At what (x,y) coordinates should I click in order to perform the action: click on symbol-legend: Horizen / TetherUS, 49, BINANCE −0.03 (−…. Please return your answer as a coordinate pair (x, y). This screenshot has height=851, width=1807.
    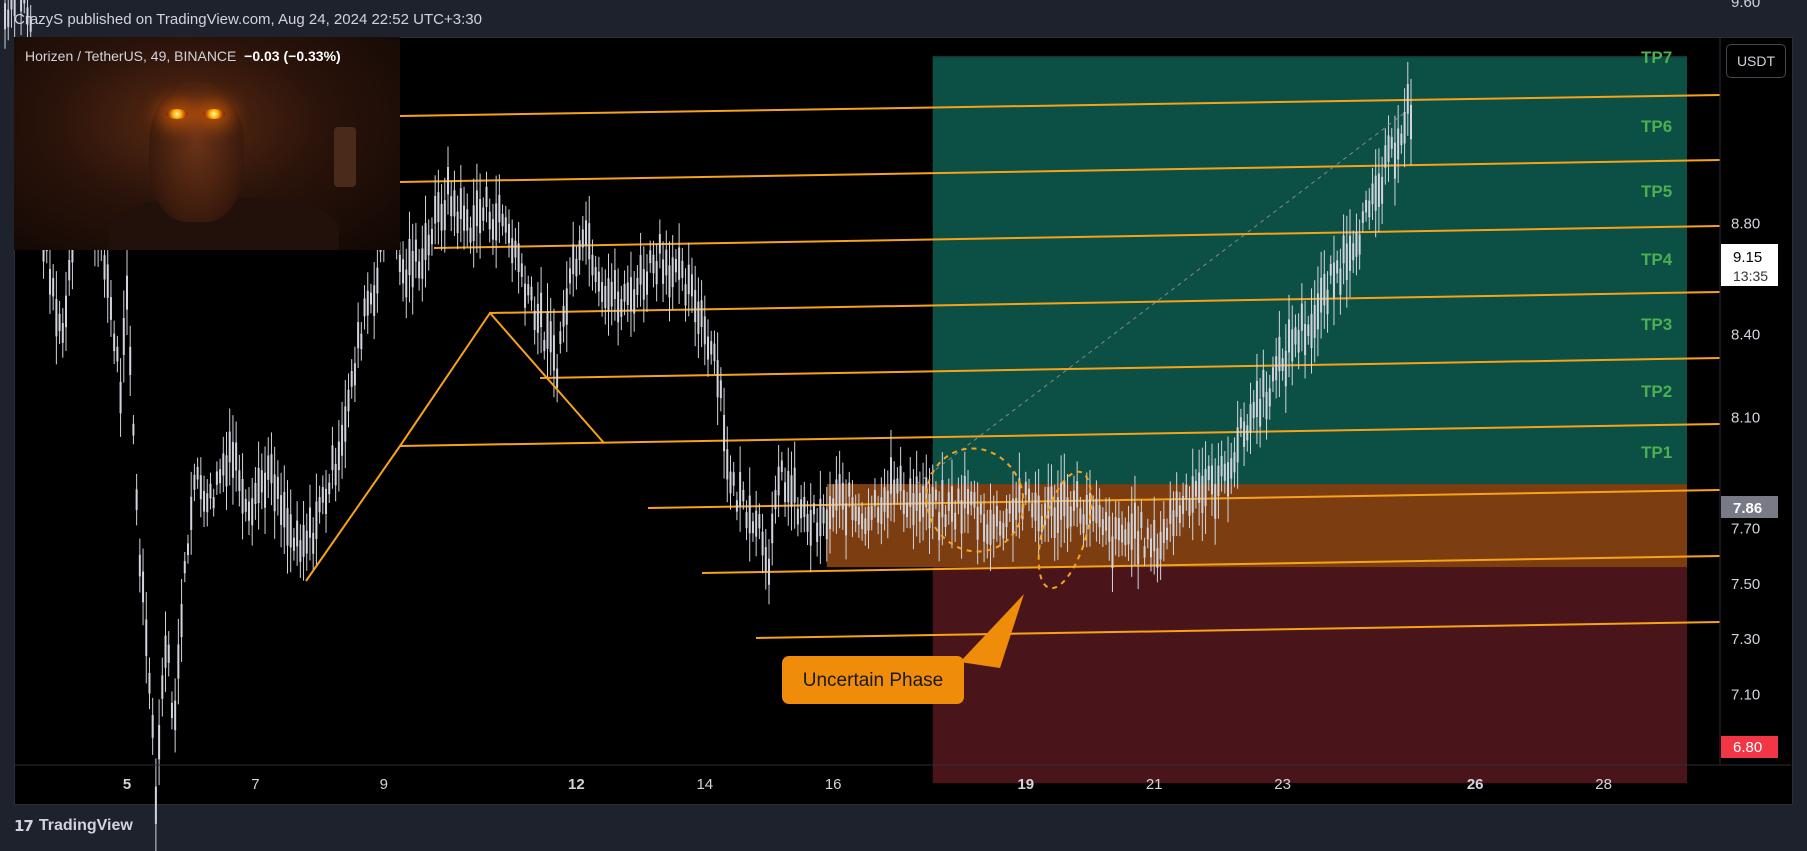
    Looking at the image, I should click on (183, 56).